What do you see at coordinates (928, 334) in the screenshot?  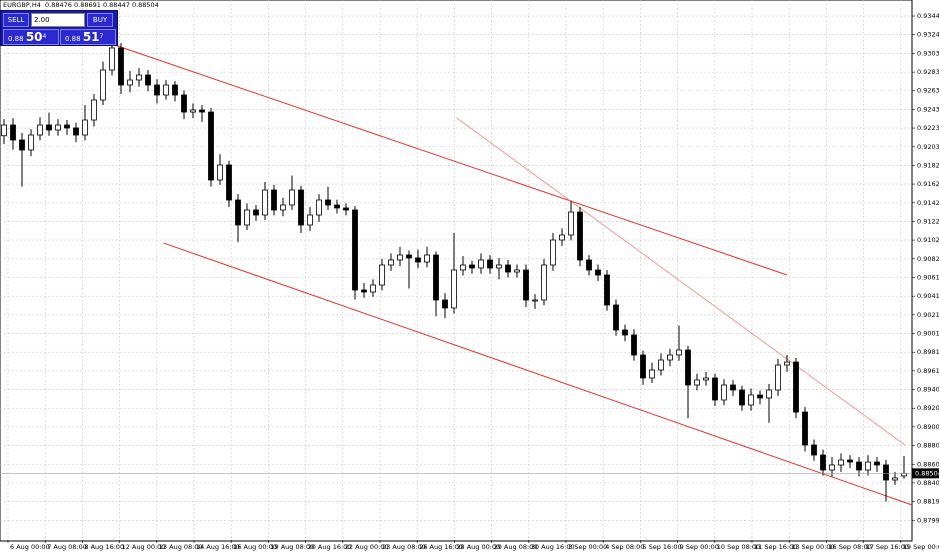 I see `y-tick-label: 0.90014` at bounding box center [928, 334].